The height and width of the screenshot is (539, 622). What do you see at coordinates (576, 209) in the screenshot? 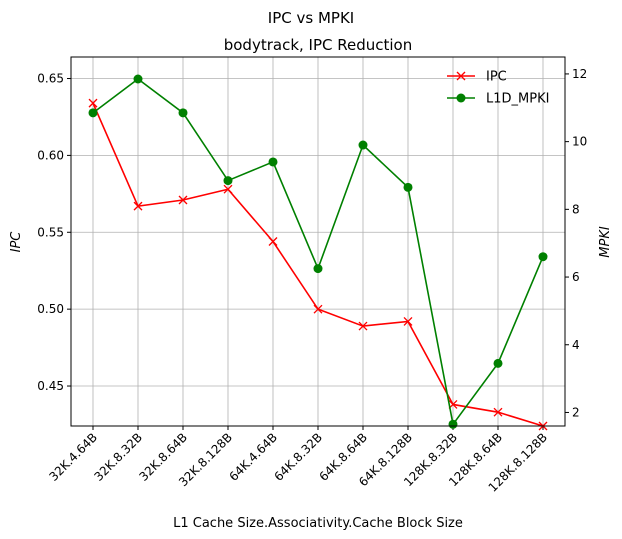
I see `right-y-tick-label: 8` at bounding box center [576, 209].